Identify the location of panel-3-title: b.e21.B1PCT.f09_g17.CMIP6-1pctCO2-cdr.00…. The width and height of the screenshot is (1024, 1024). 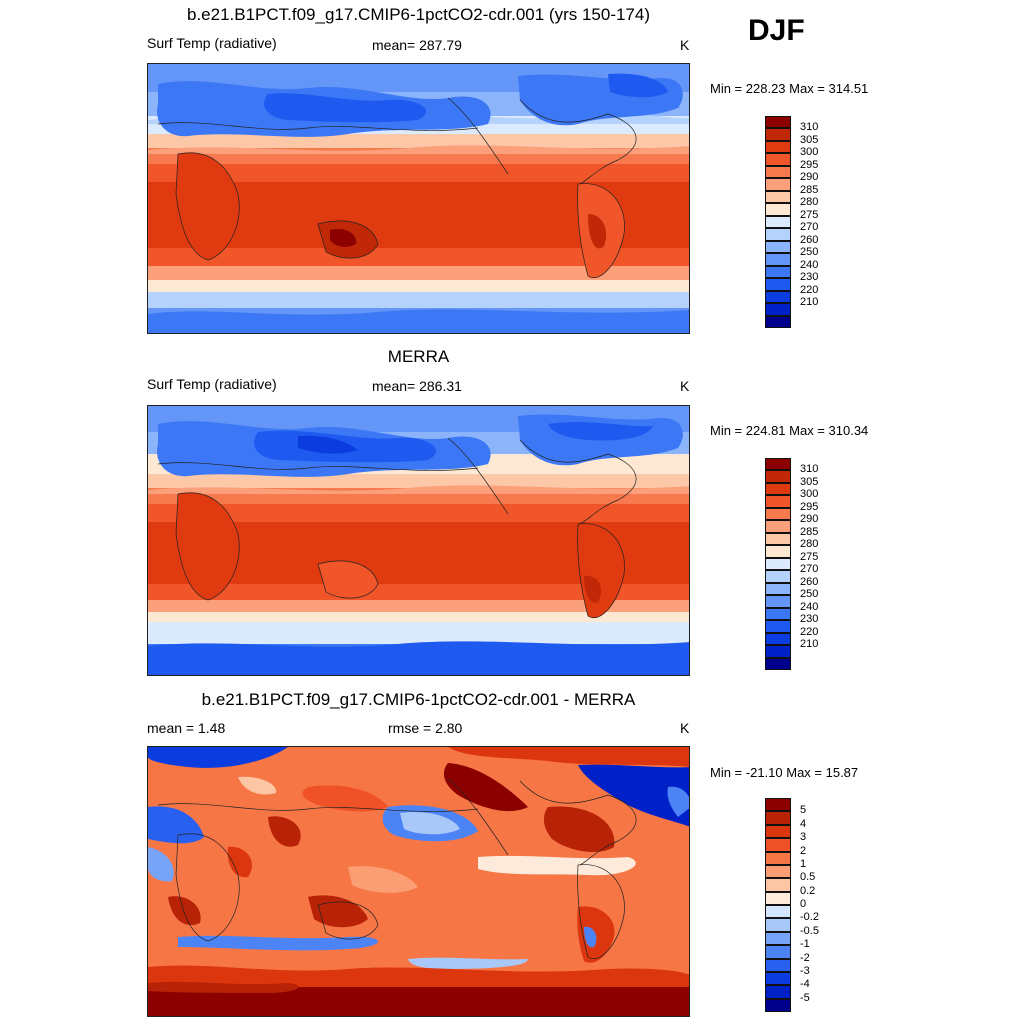
(418, 699).